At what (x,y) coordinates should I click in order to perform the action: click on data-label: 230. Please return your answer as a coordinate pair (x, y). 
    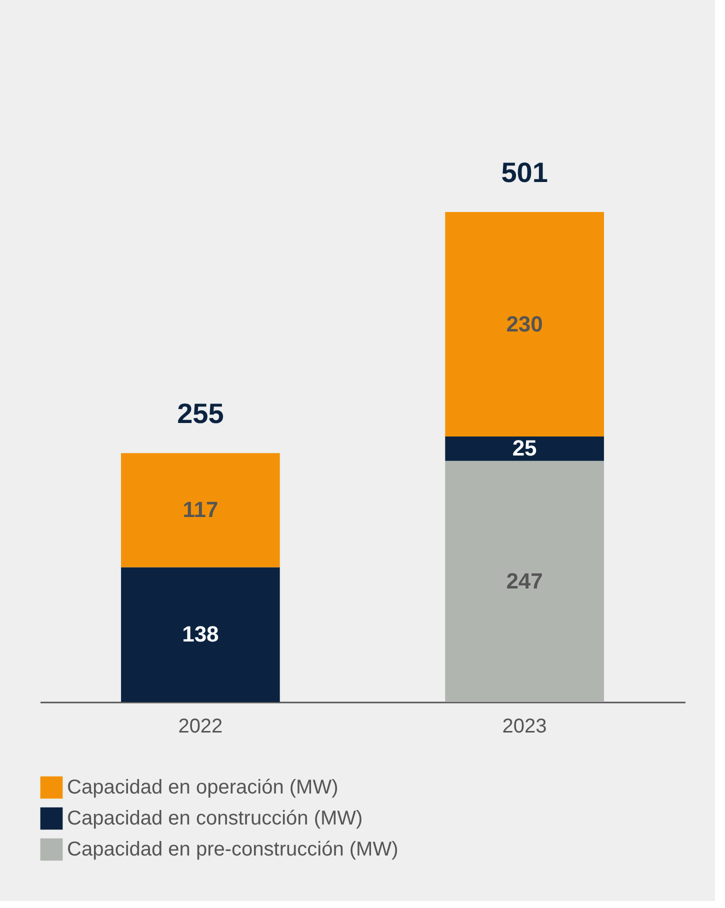
    Looking at the image, I should click on (524, 323).